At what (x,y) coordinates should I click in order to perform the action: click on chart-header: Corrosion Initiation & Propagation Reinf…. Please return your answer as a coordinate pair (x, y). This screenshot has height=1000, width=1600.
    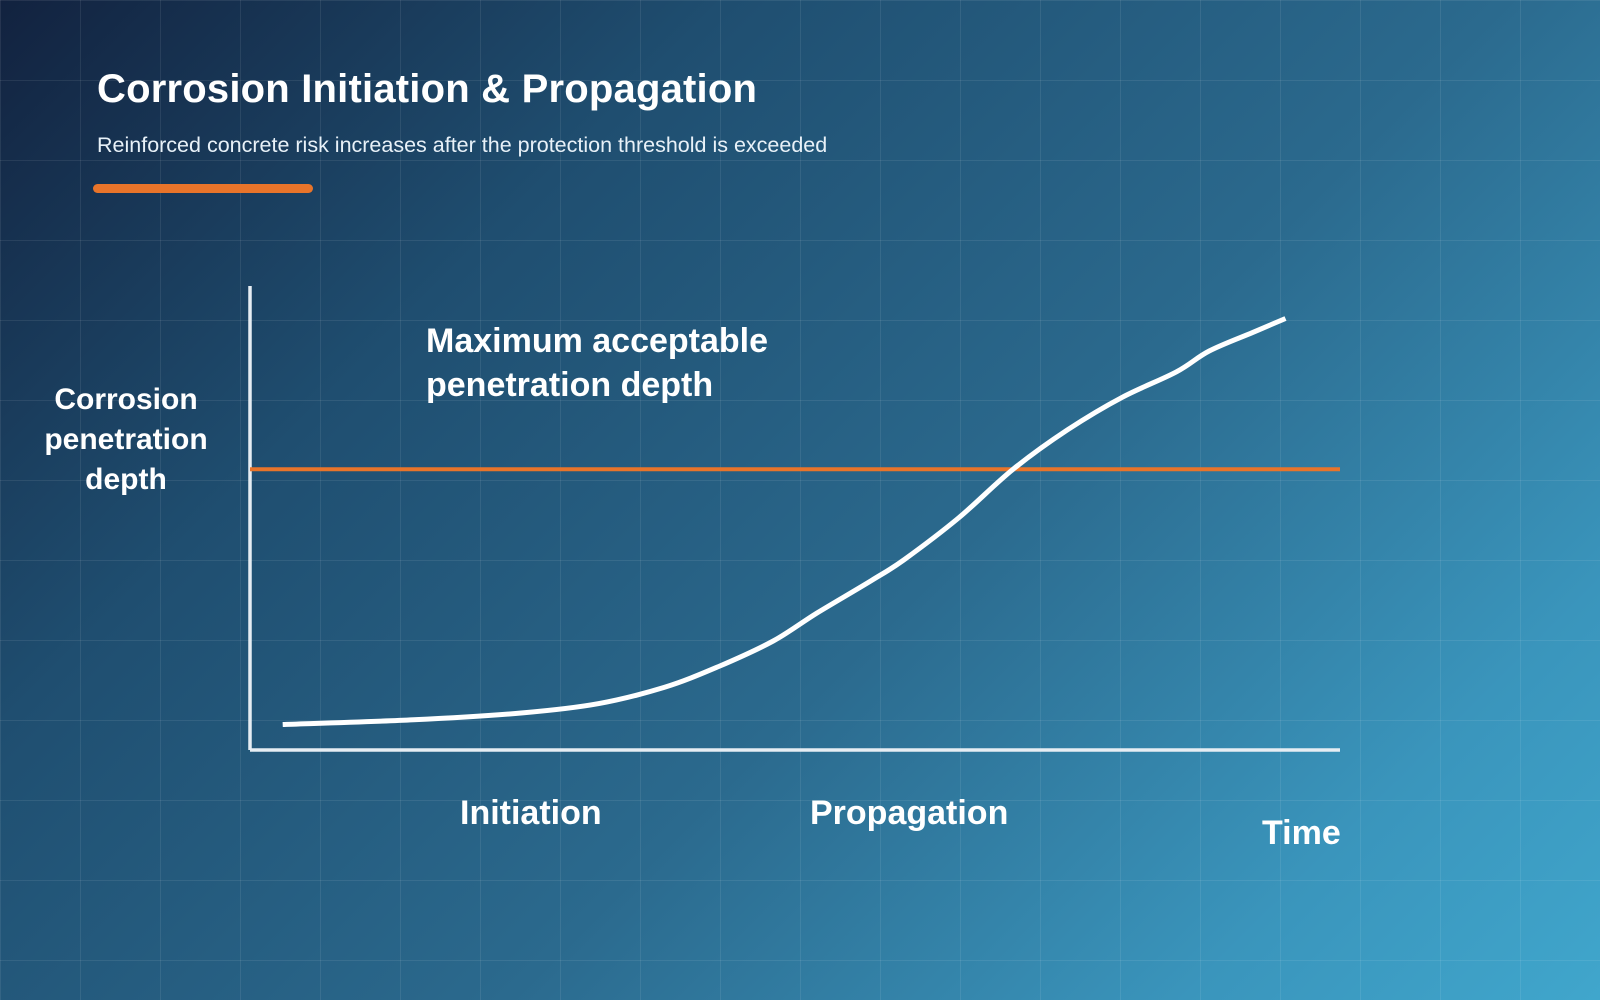
    Looking at the image, I should click on (462, 112).